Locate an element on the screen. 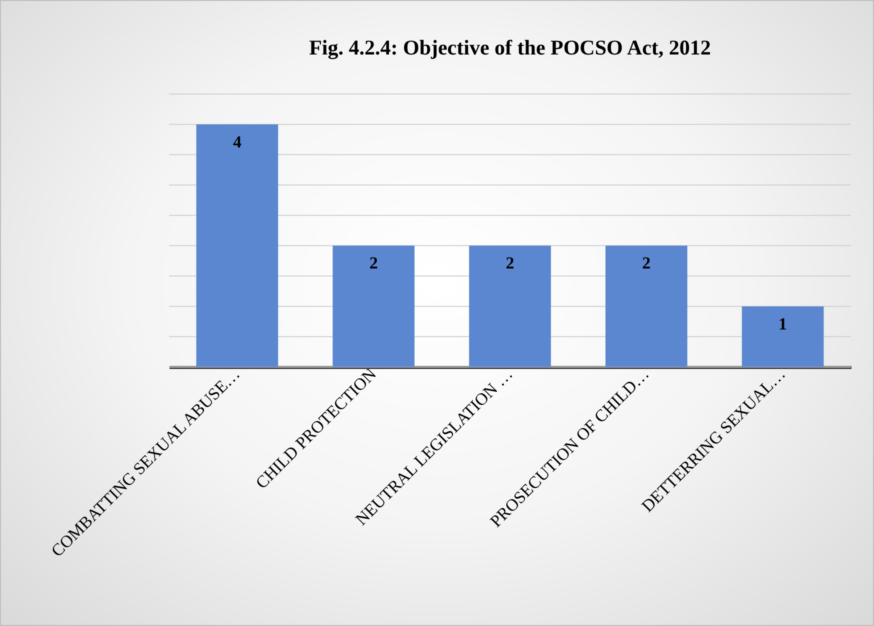 The image size is (874, 626). data-label: 4 is located at coordinates (237, 142).